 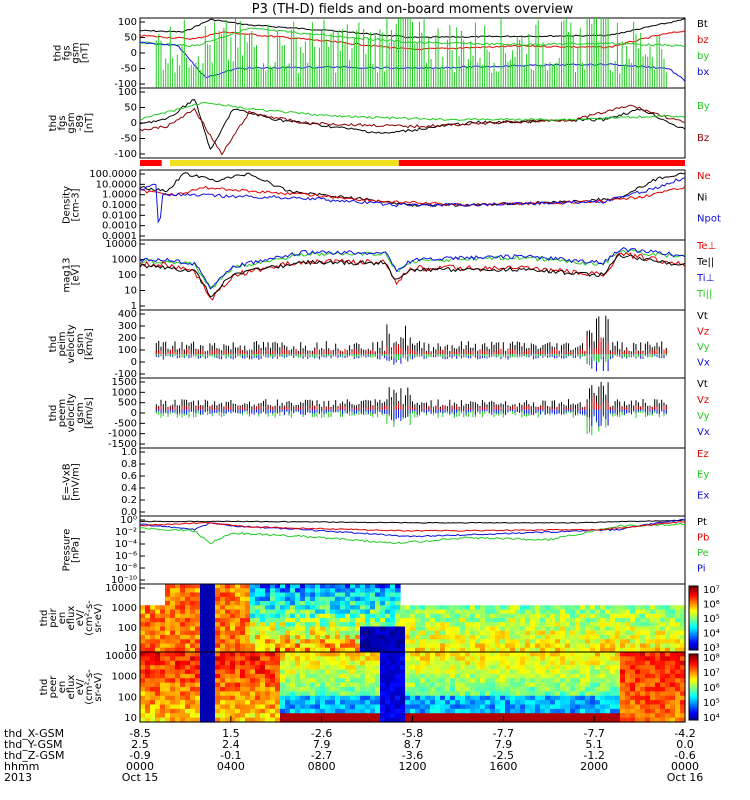 I want to click on y-axis-label: [nT], so click(x=85, y=53).